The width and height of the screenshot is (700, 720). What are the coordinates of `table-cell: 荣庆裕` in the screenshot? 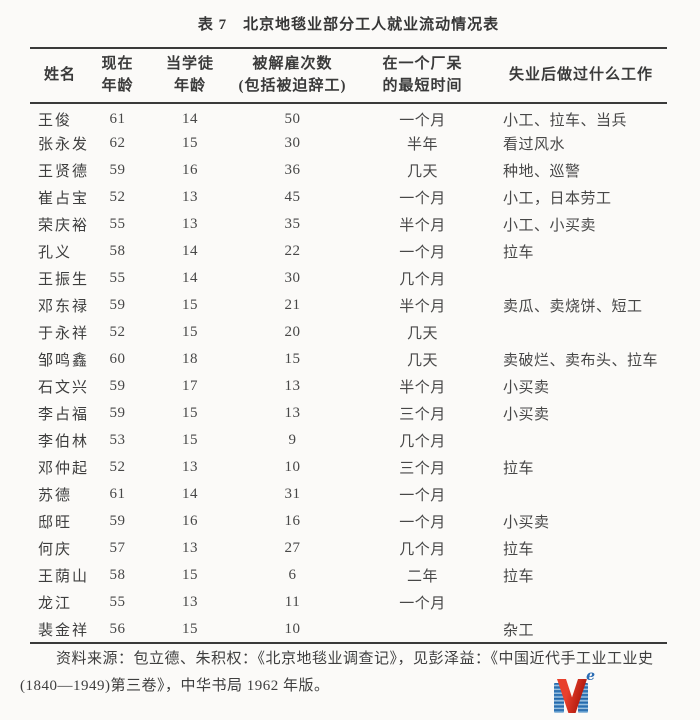 It's located at (64, 226).